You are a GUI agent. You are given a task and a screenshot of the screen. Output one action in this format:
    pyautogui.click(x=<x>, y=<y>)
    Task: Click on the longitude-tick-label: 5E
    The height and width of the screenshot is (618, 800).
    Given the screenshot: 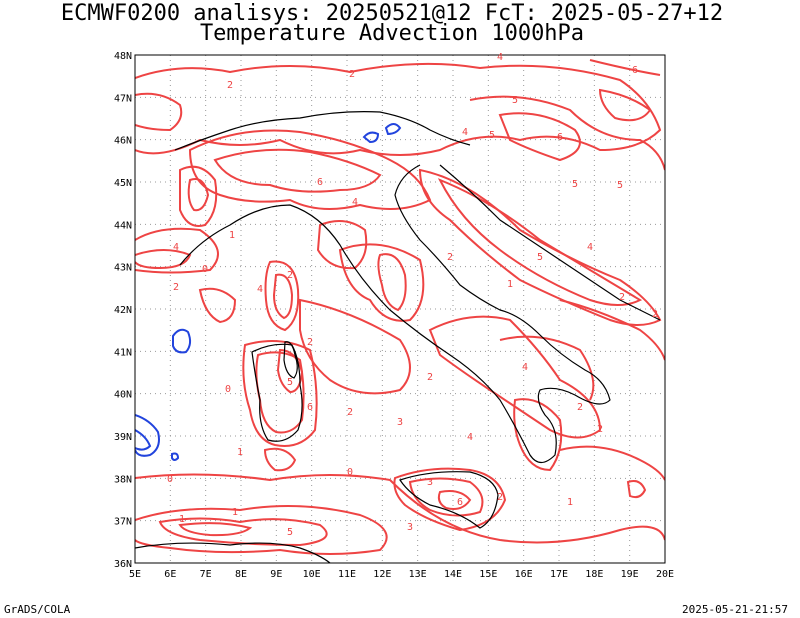 What is the action you would take?
    pyautogui.click(x=135, y=574)
    